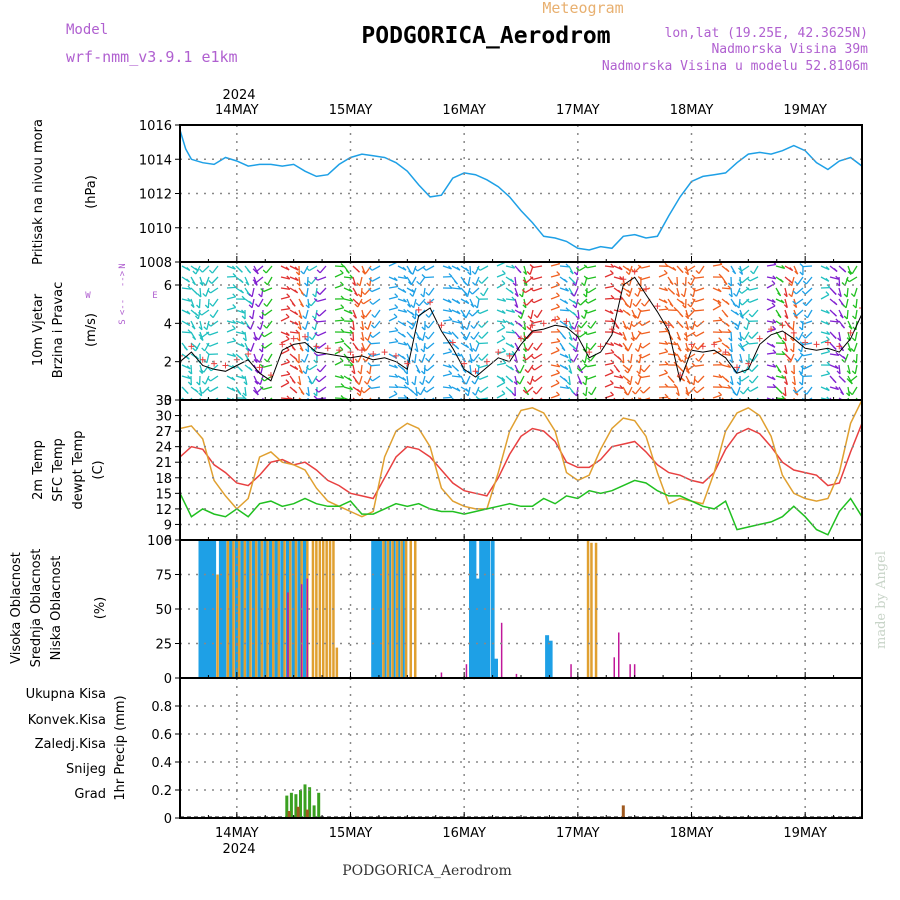 This screenshot has height=900, width=900. Describe the element at coordinates (507, 763) in the screenshot. I see `precip-axis: 00.20.40.60.8` at that location.